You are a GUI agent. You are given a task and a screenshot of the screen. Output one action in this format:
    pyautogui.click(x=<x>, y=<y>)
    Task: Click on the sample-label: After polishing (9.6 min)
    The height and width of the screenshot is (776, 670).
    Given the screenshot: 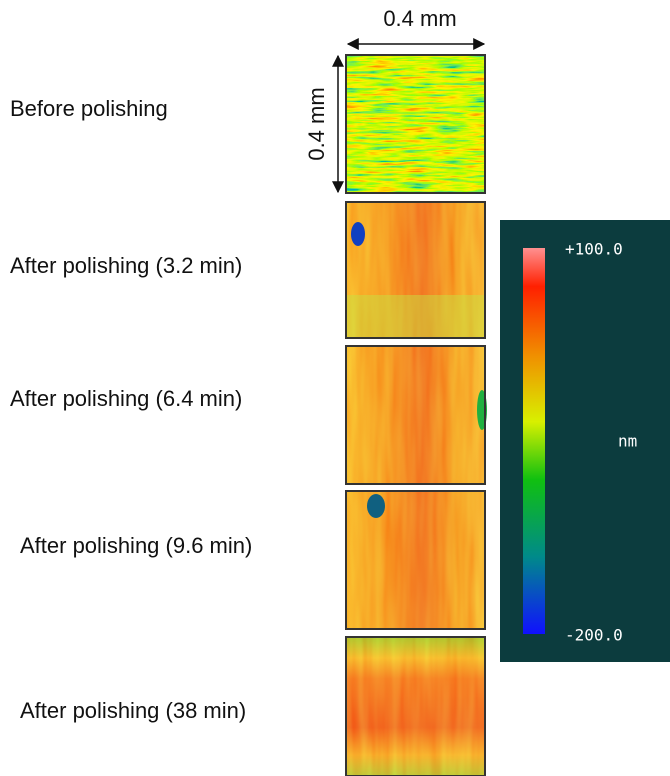 What is the action you would take?
    pyautogui.click(x=136, y=545)
    